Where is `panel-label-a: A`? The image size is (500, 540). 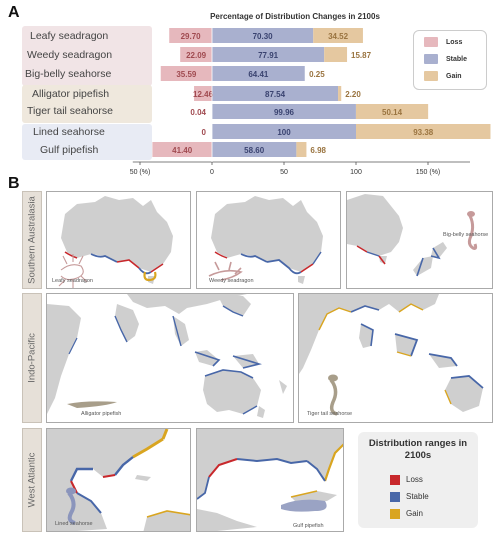 panel-label-a: A is located at coordinates (14, 12).